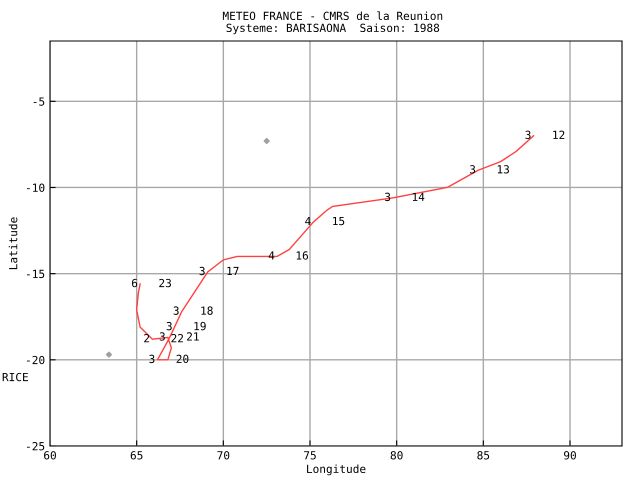 This screenshot has height=480, width=640. I want to click on x-tick-label: 85, so click(483, 455).